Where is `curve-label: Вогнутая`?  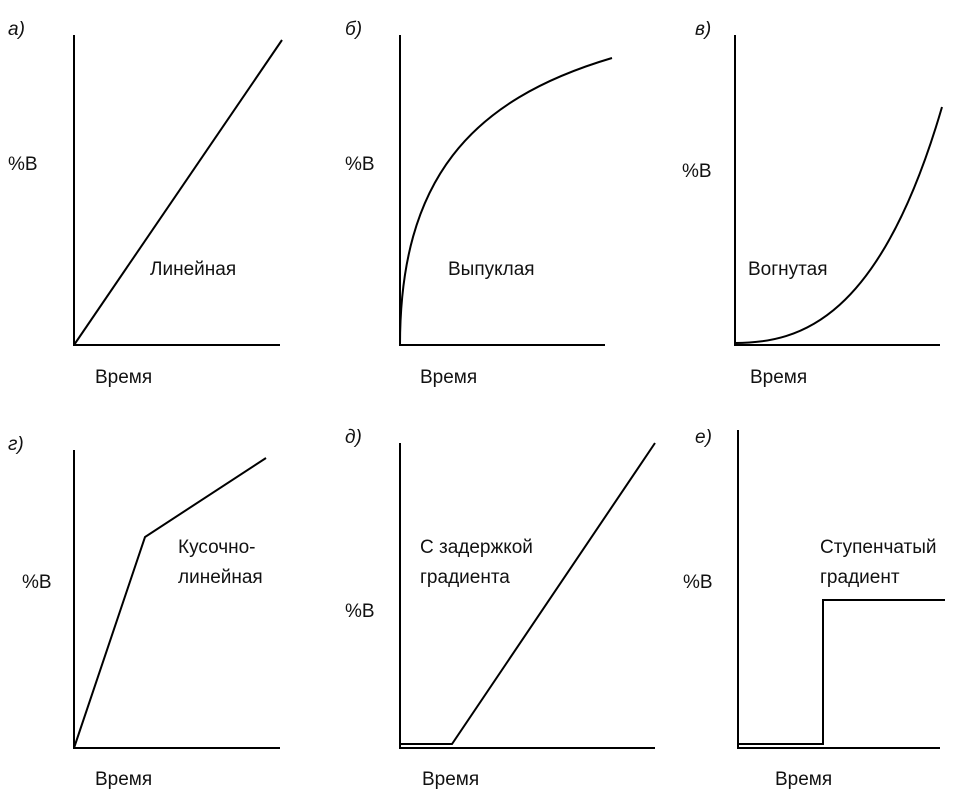
curve-label: Вогнутая is located at coordinates (788, 269).